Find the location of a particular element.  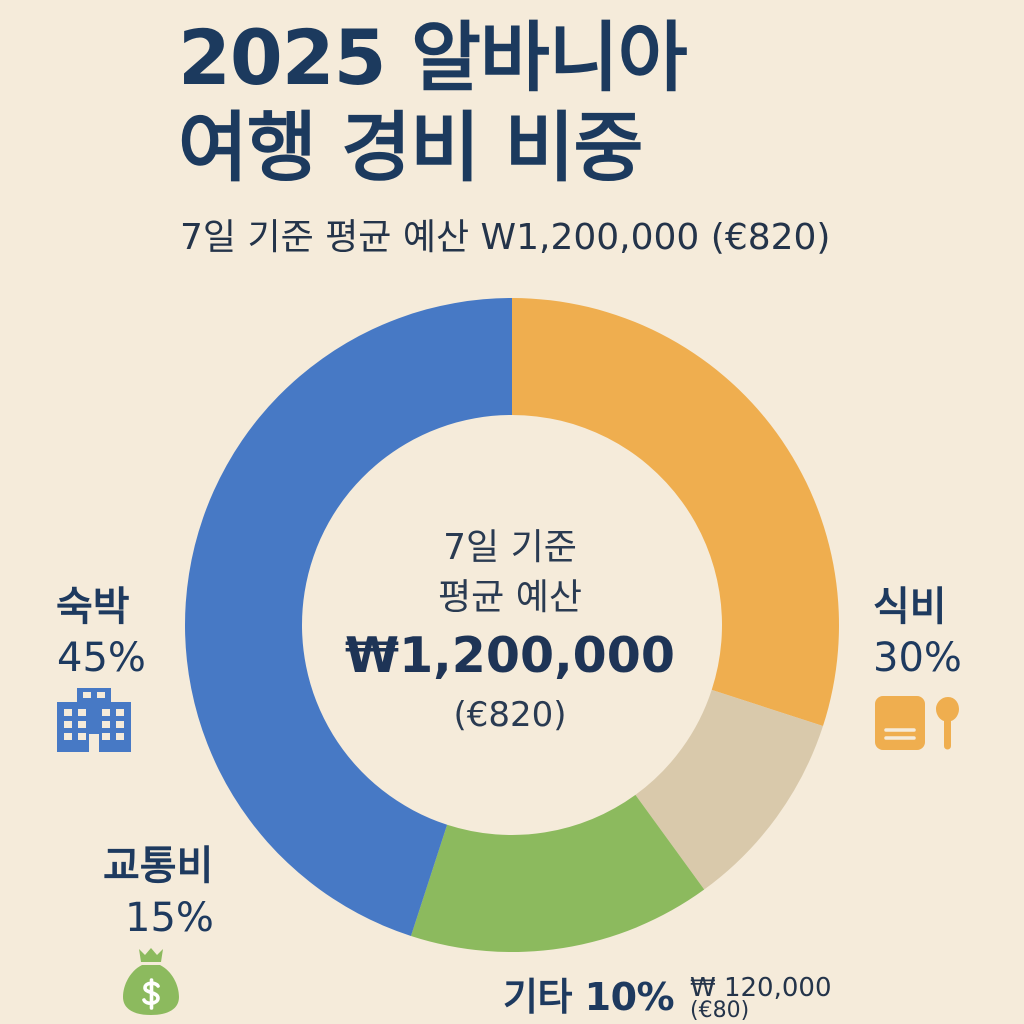

slice-category-other: 기타 is located at coordinates (537, 997).